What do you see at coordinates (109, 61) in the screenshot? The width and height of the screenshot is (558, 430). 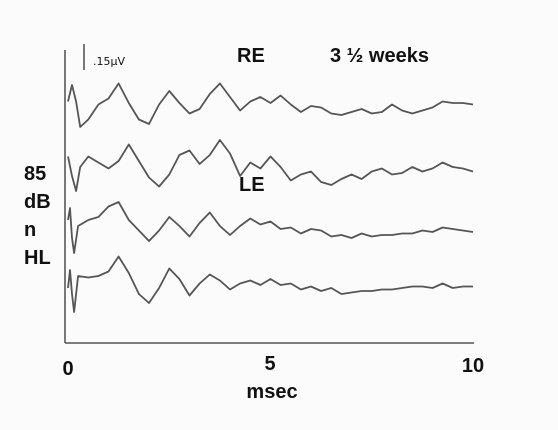 I see `scale-bar-label: .15µV` at bounding box center [109, 61].